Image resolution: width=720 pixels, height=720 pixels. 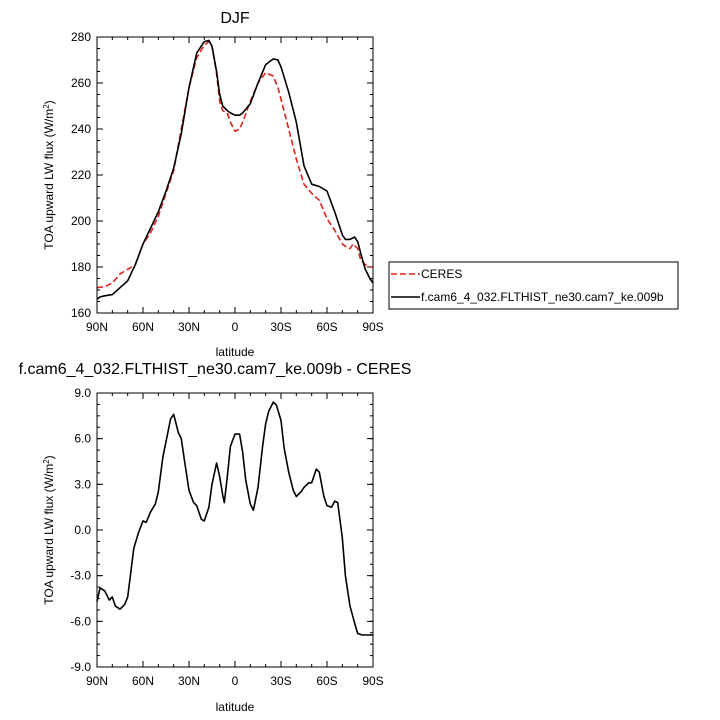 What do you see at coordinates (81, 175) in the screenshot?
I see `y-tick-label-top: 220` at bounding box center [81, 175].